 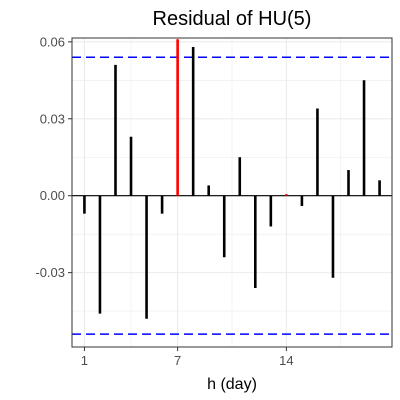 I want to click on chart-title: Residual of HU(5), so click(x=232, y=19).